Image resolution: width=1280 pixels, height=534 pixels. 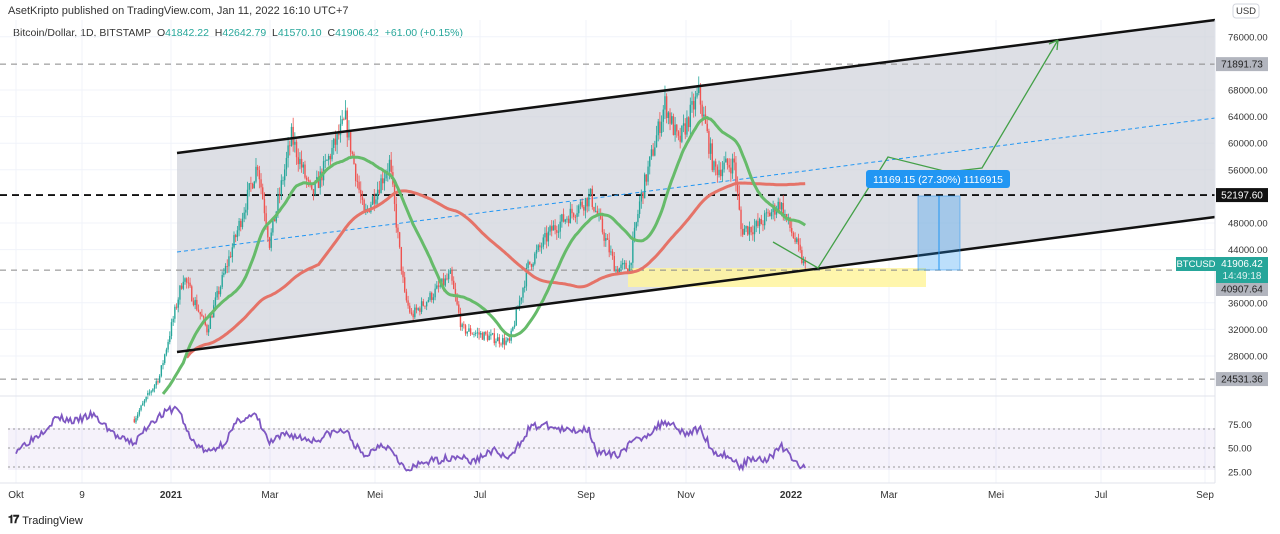 What do you see at coordinates (1246, 11) in the screenshot?
I see `currency-badge` at bounding box center [1246, 11].